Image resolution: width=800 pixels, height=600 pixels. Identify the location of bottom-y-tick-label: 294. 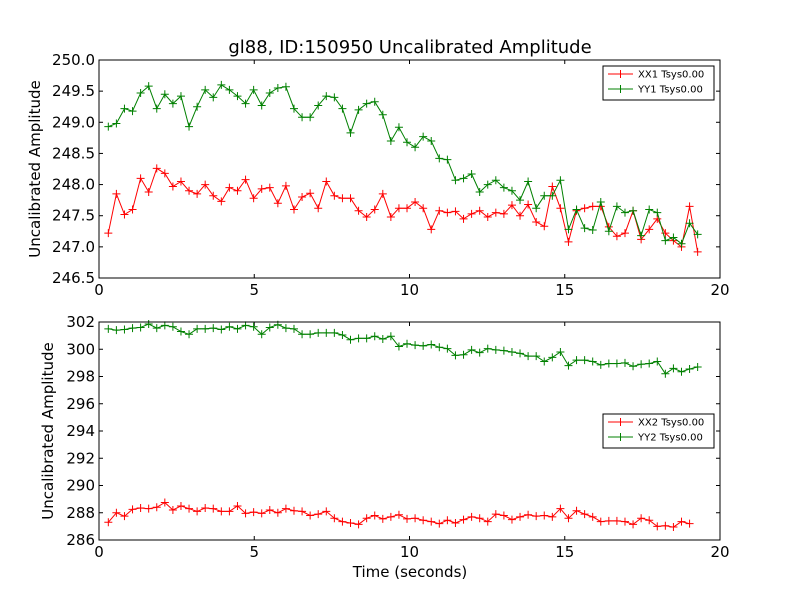
(80, 431).